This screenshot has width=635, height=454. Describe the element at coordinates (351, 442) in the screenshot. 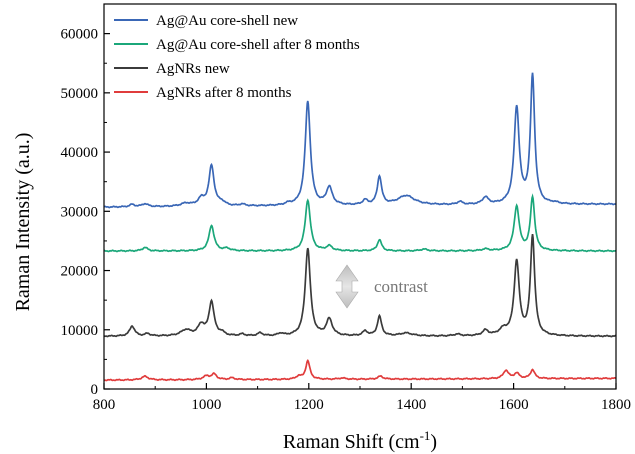

I see `x-axis-title-main: Raman Shift (cm` at that location.